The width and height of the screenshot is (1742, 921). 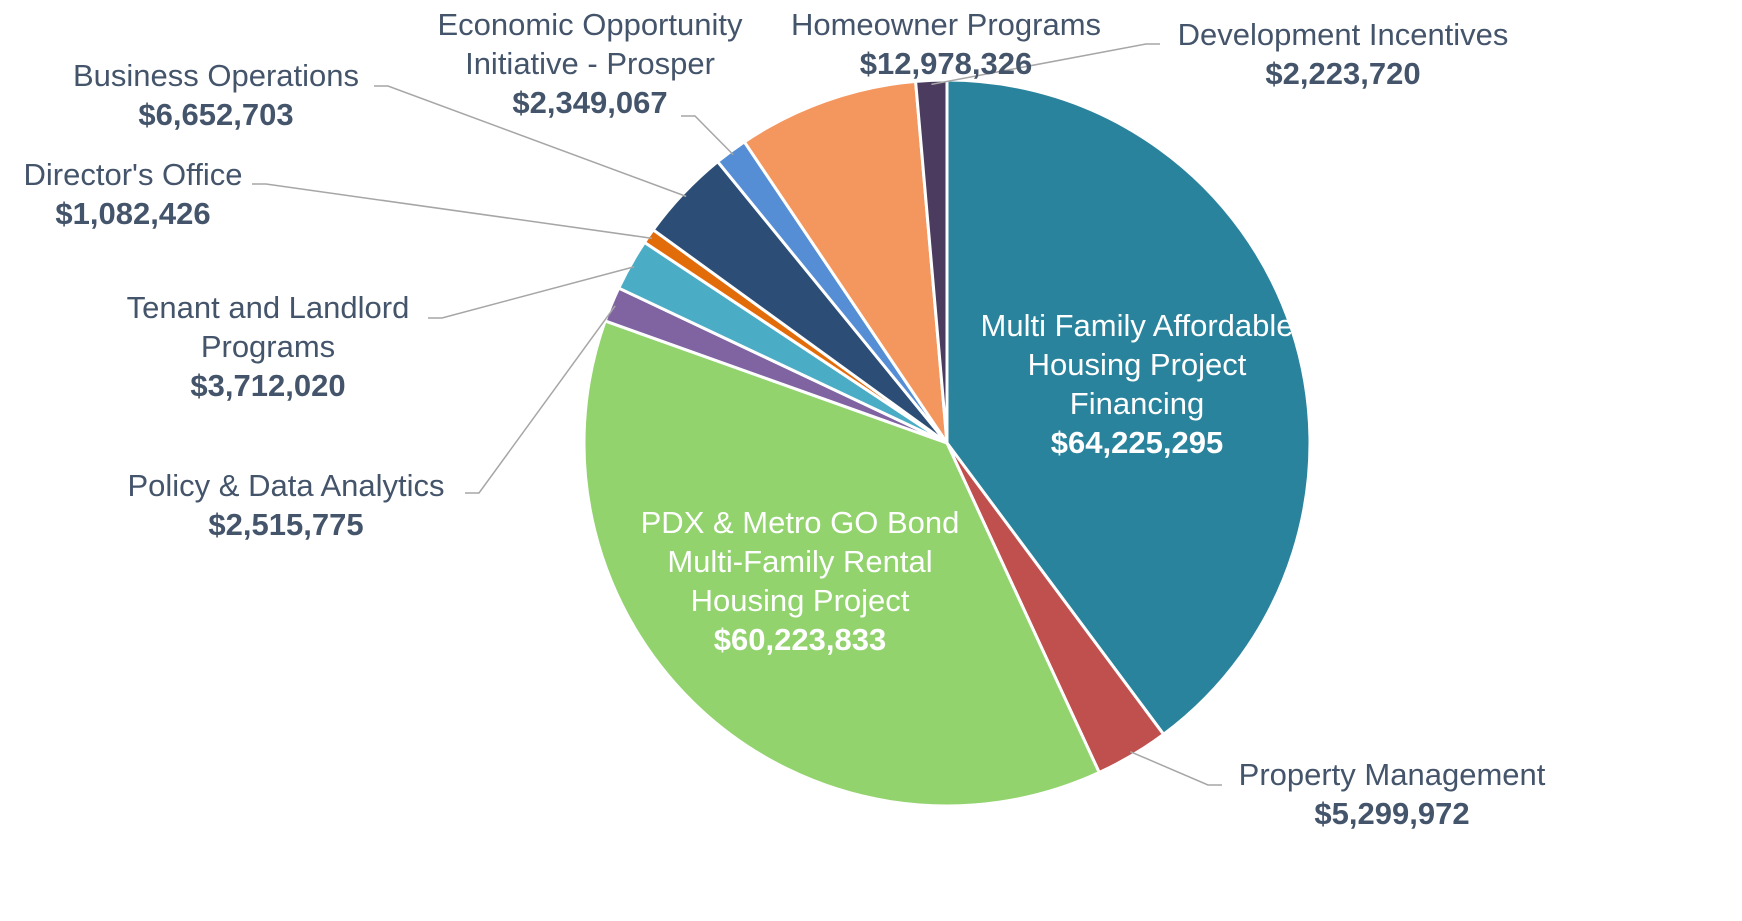 I want to click on slice-name: Homeowner Programs, so click(x=946, y=24).